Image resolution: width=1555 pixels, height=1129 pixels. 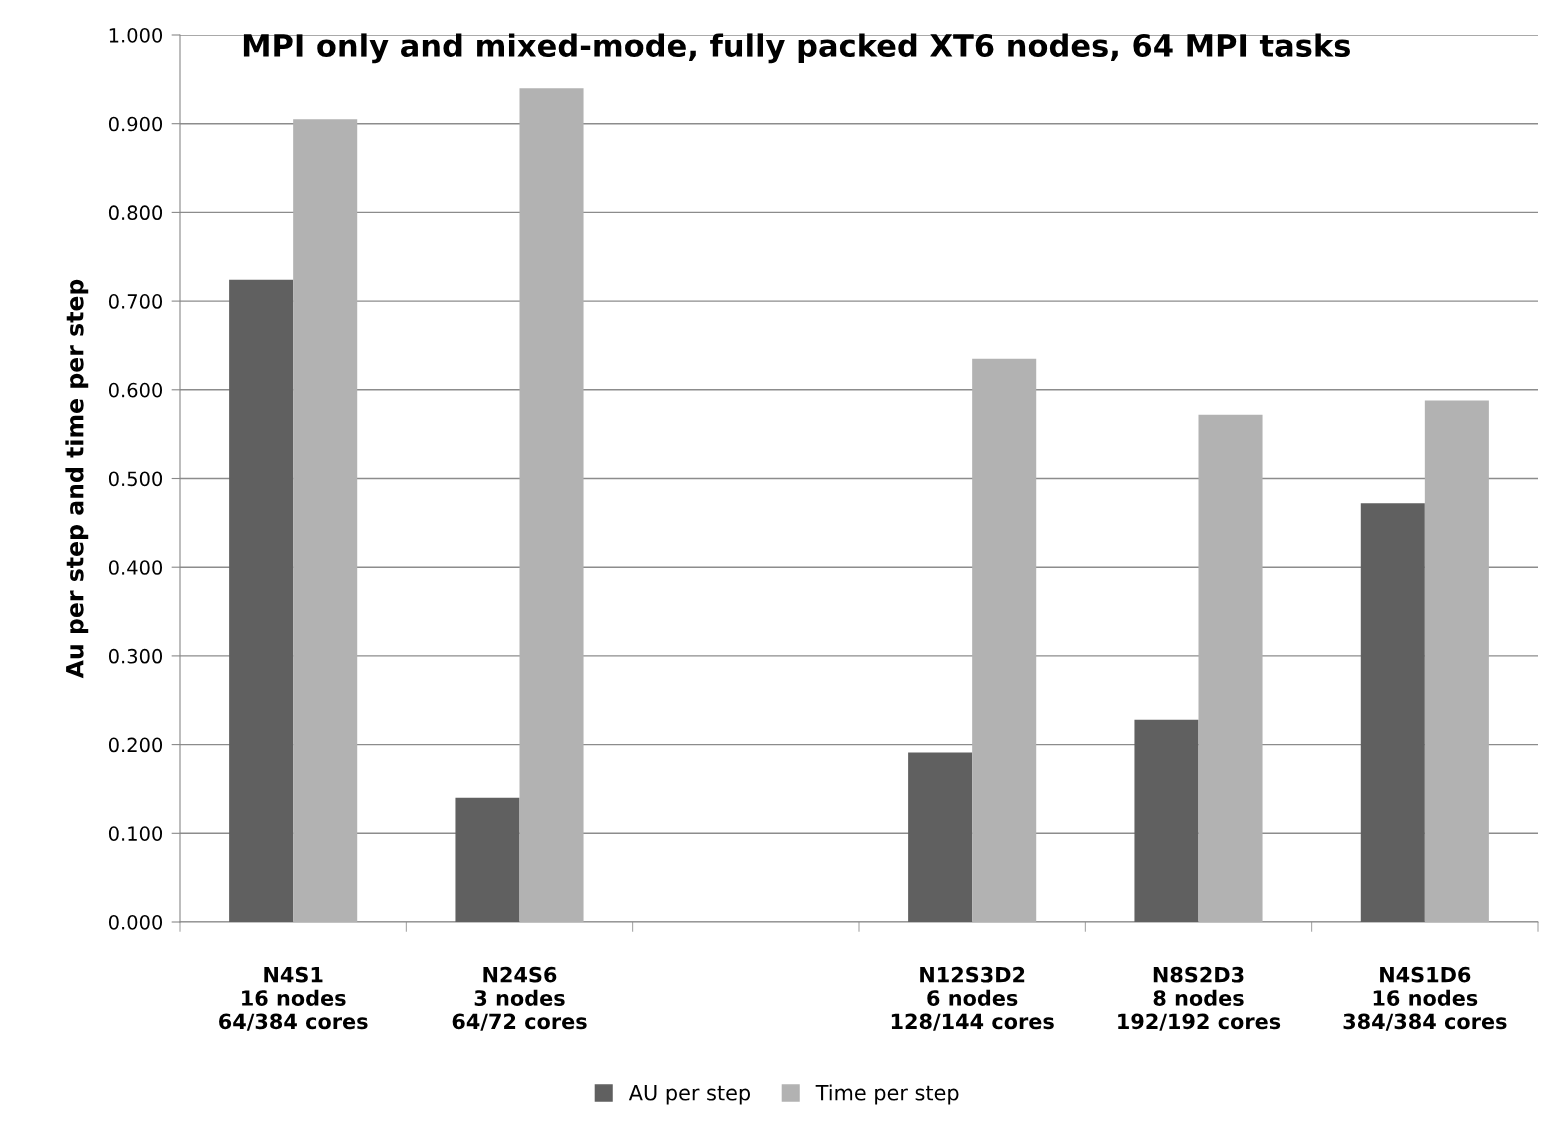 I want to click on y-tick-label: 0.500, so click(x=135, y=479).